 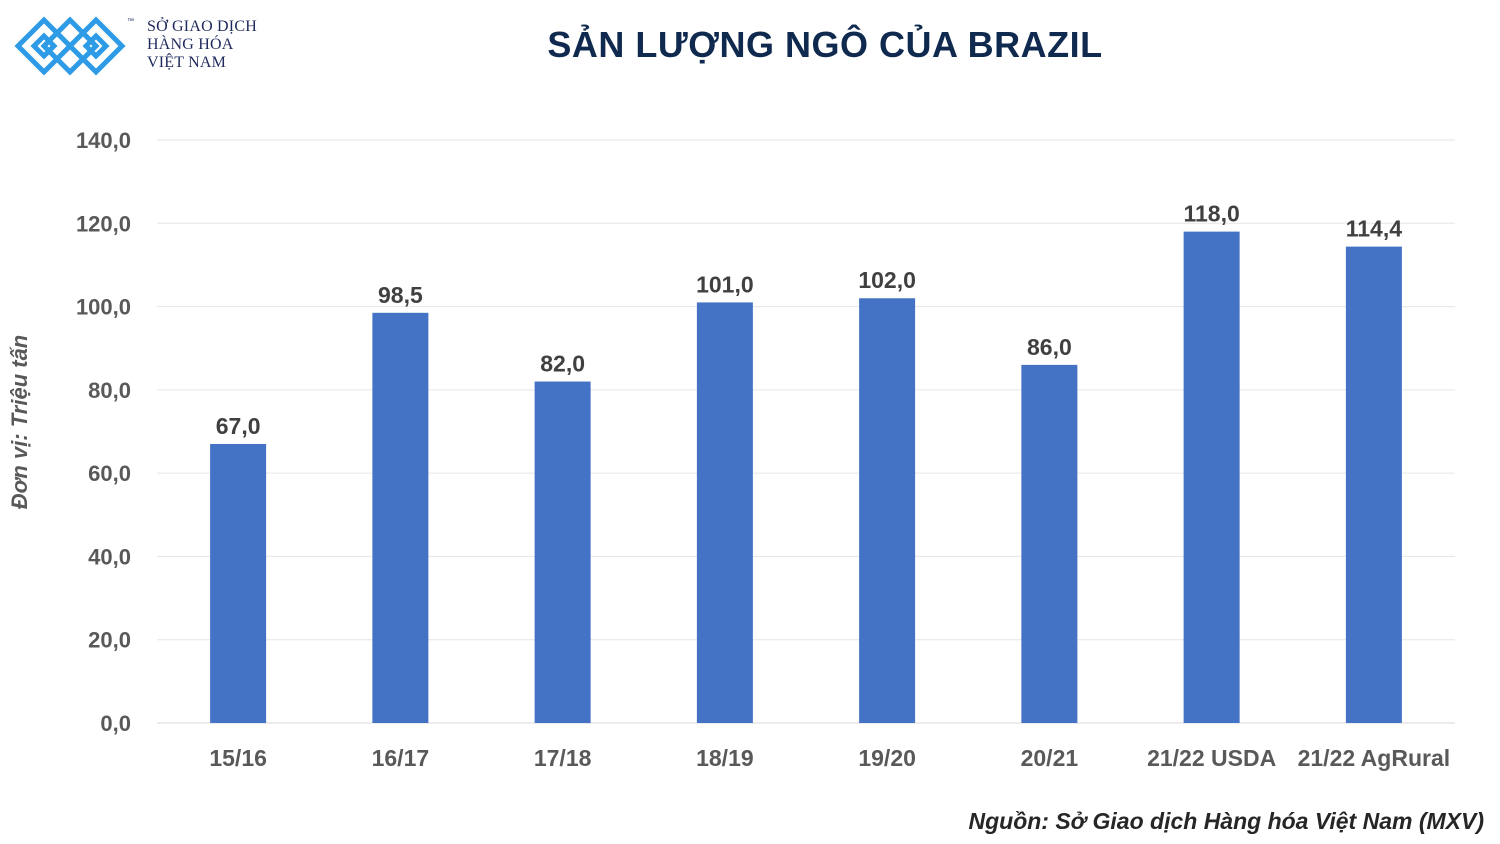 What do you see at coordinates (725, 284) in the screenshot?
I see `data-label: 101,0` at bounding box center [725, 284].